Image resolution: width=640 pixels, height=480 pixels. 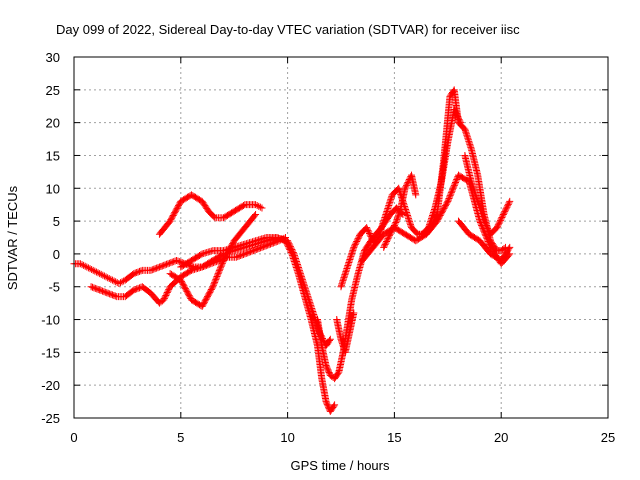 I want to click on y-tick-label: 0, so click(x=56, y=254).